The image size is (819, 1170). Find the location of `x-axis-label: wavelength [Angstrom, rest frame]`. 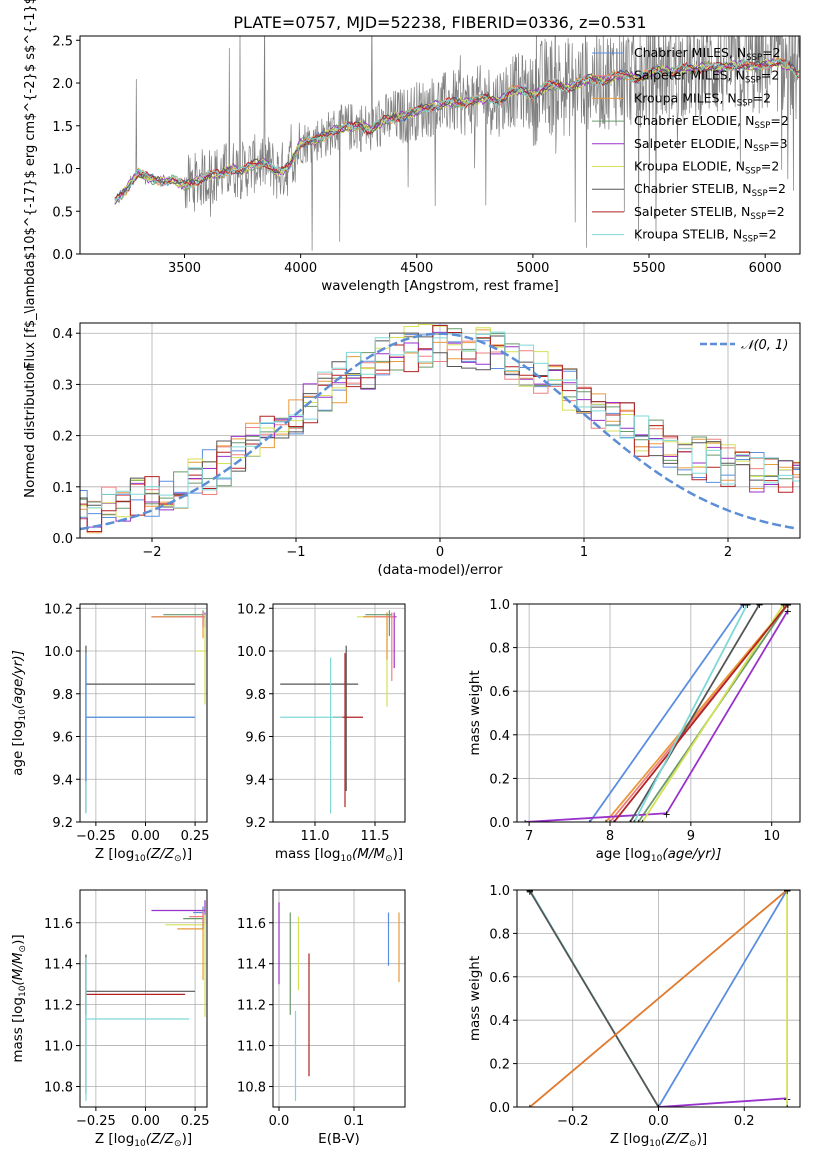

x-axis-label: wavelength [Angstrom, rest frame] is located at coordinates (440, 286).